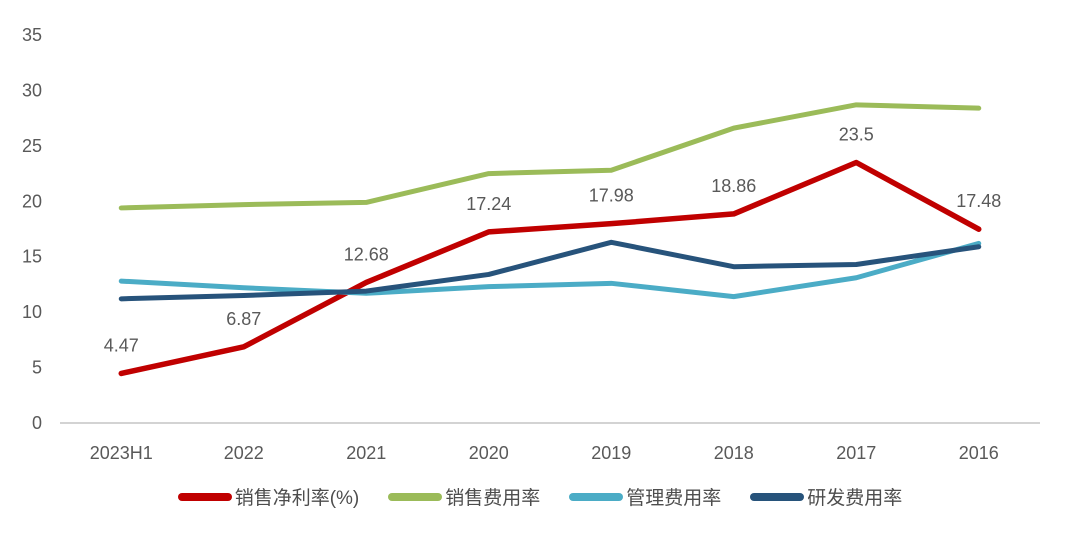 The height and width of the screenshot is (534, 1080). I want to click on legend-label: 管理费用率, so click(674, 498).